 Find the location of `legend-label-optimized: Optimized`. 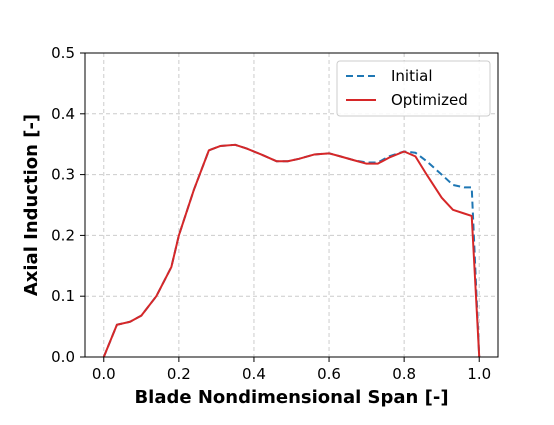

legend-label-optimized: Optimized is located at coordinates (429, 100).